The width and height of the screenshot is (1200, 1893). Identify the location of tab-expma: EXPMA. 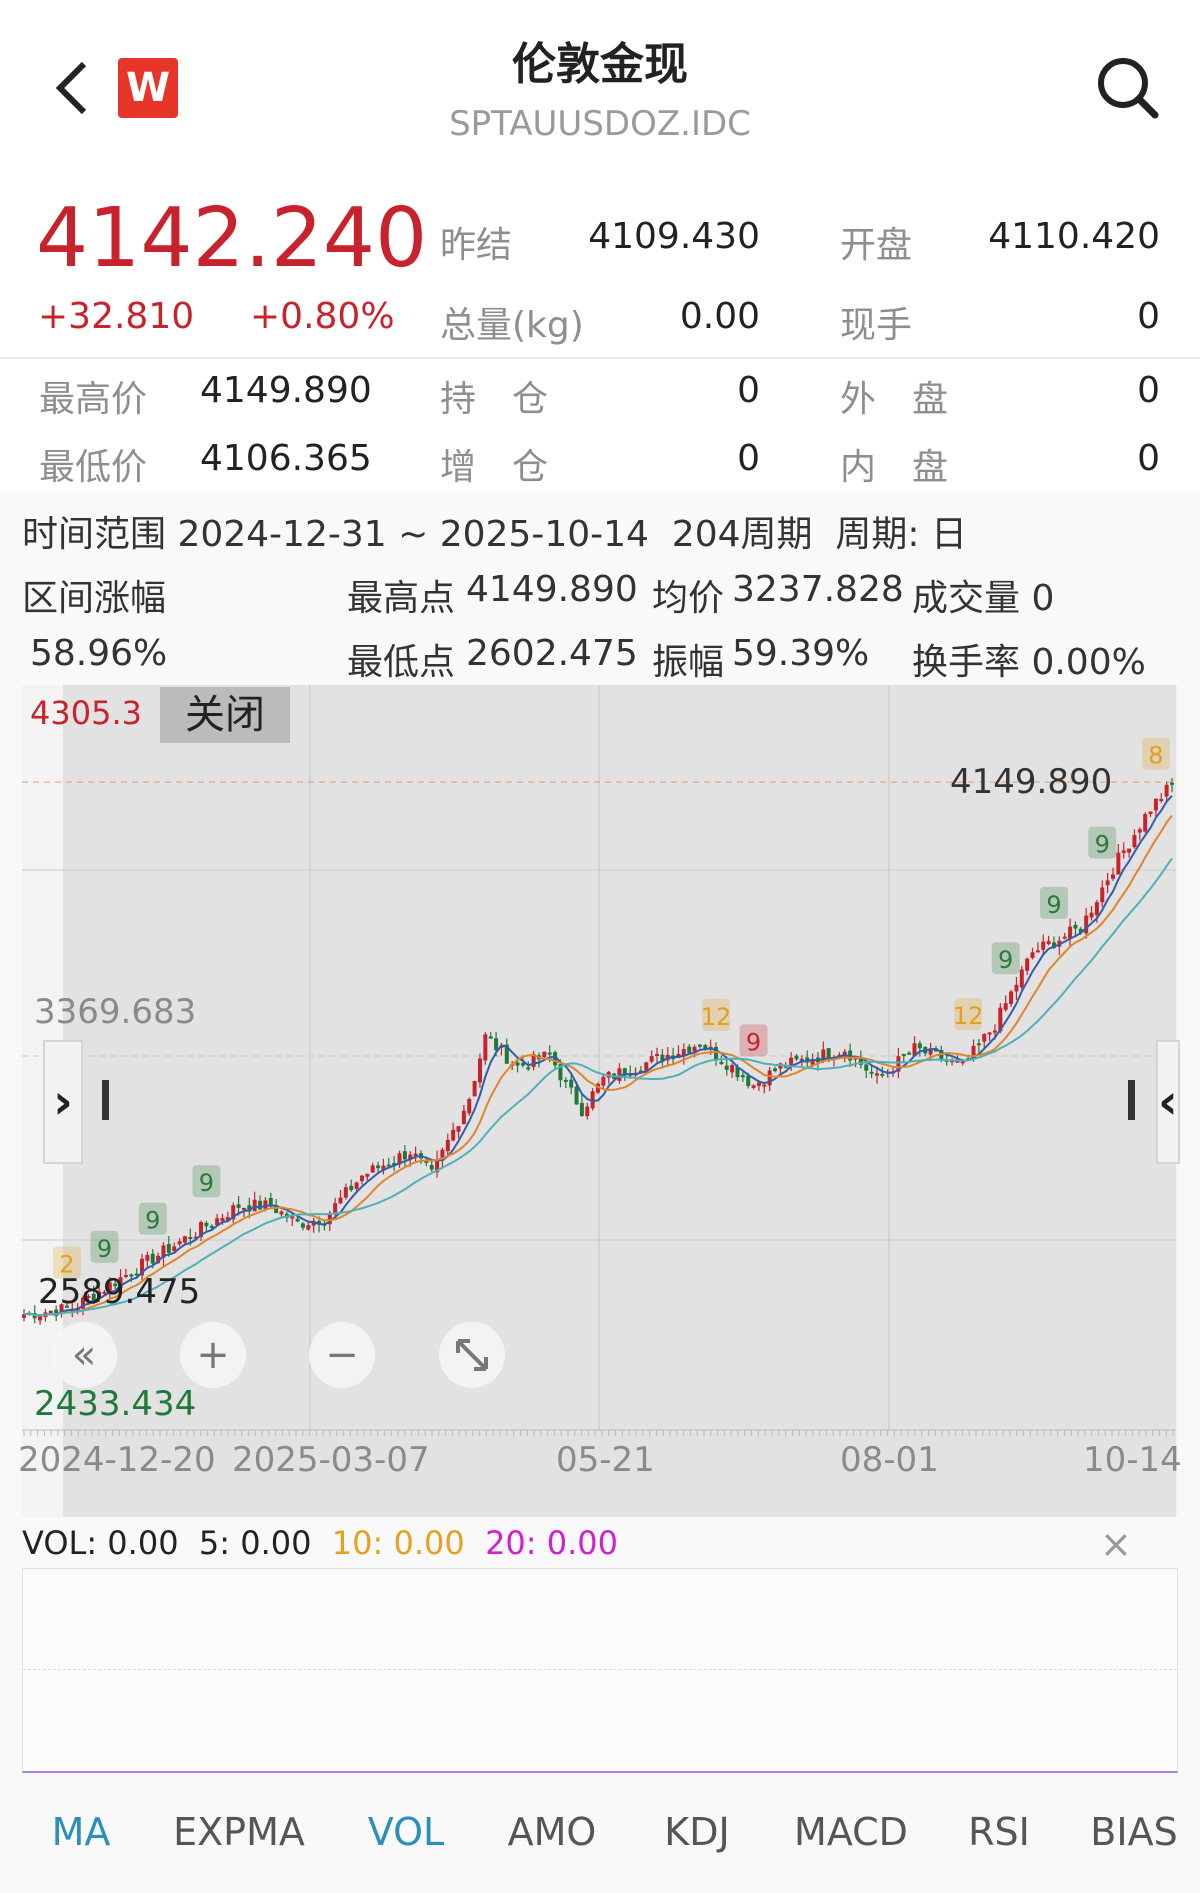
(239, 1832).